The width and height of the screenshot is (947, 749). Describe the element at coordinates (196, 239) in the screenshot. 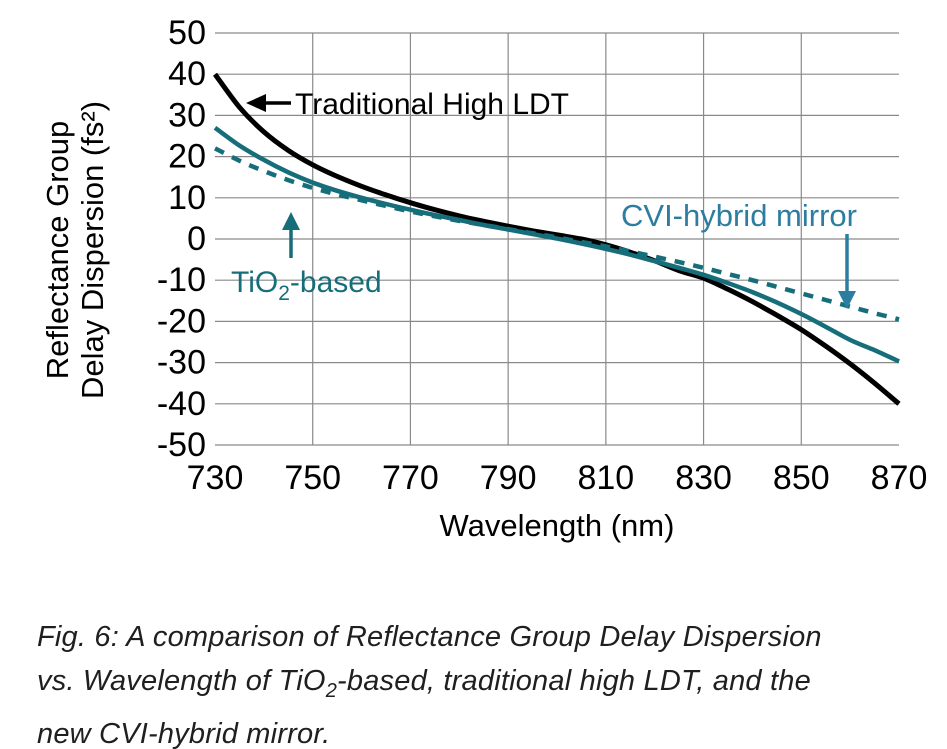

I see `y-tick-label: 0` at that location.